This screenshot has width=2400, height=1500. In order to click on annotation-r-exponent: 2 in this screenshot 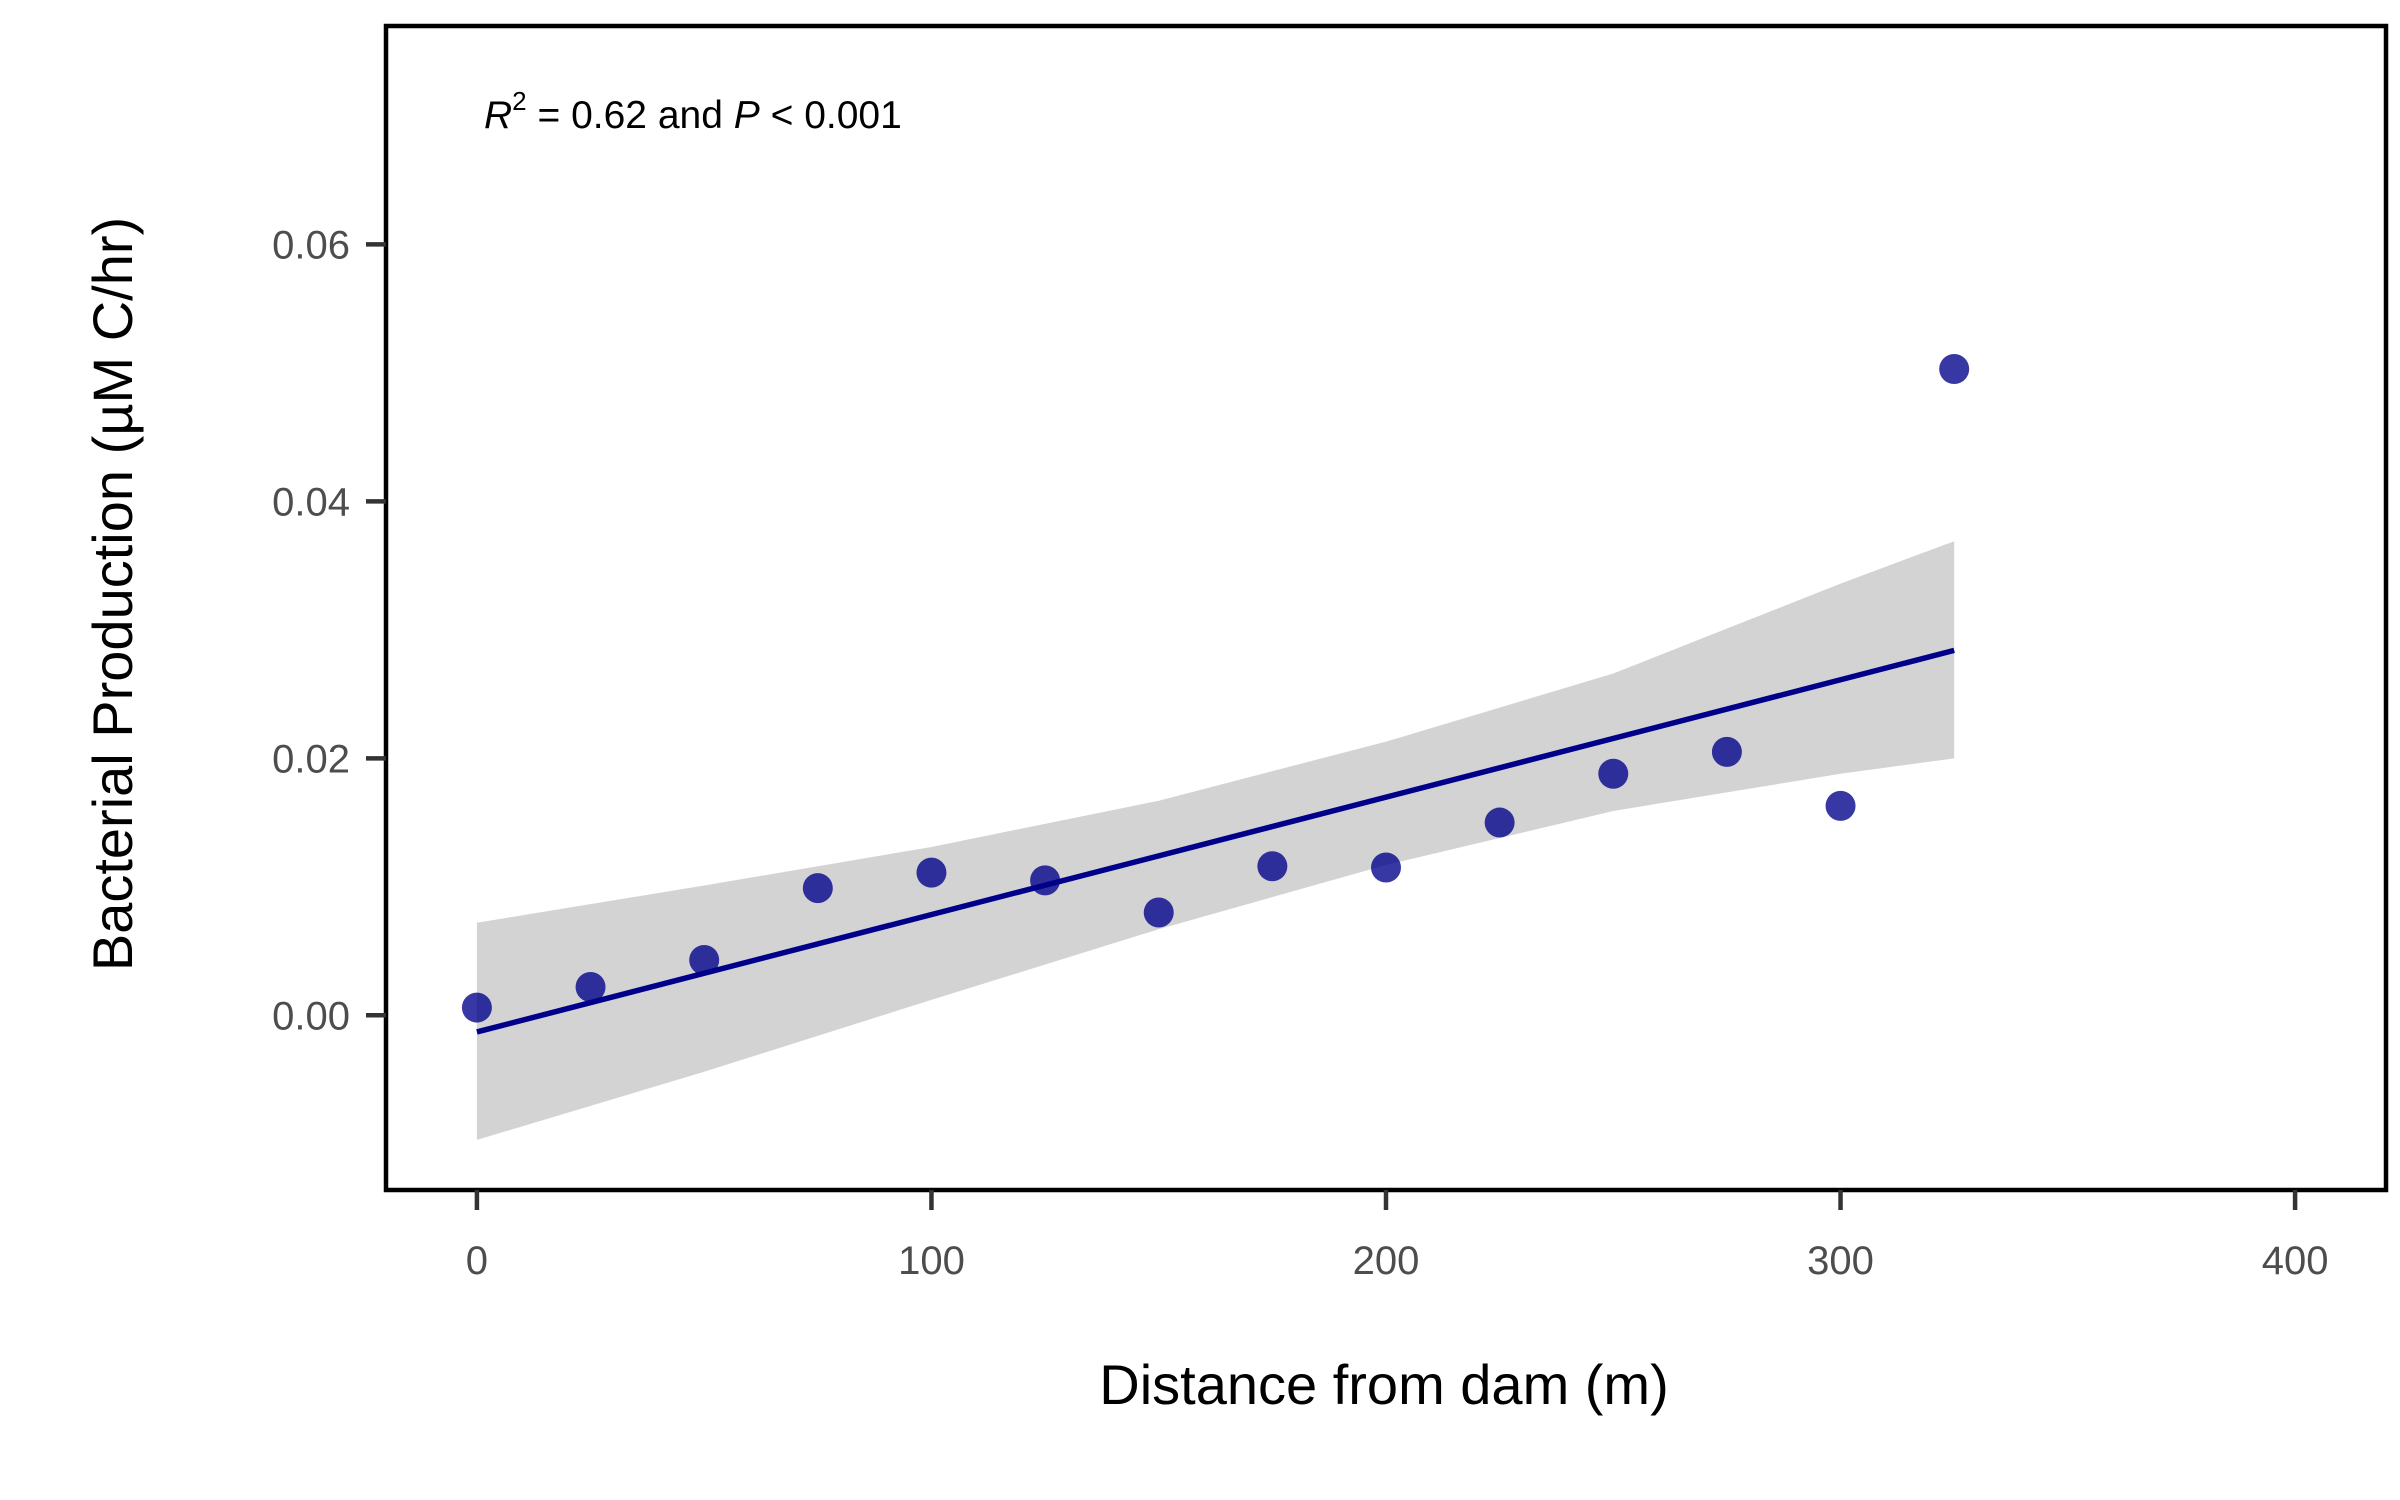, I will do `click(519, 101)`.